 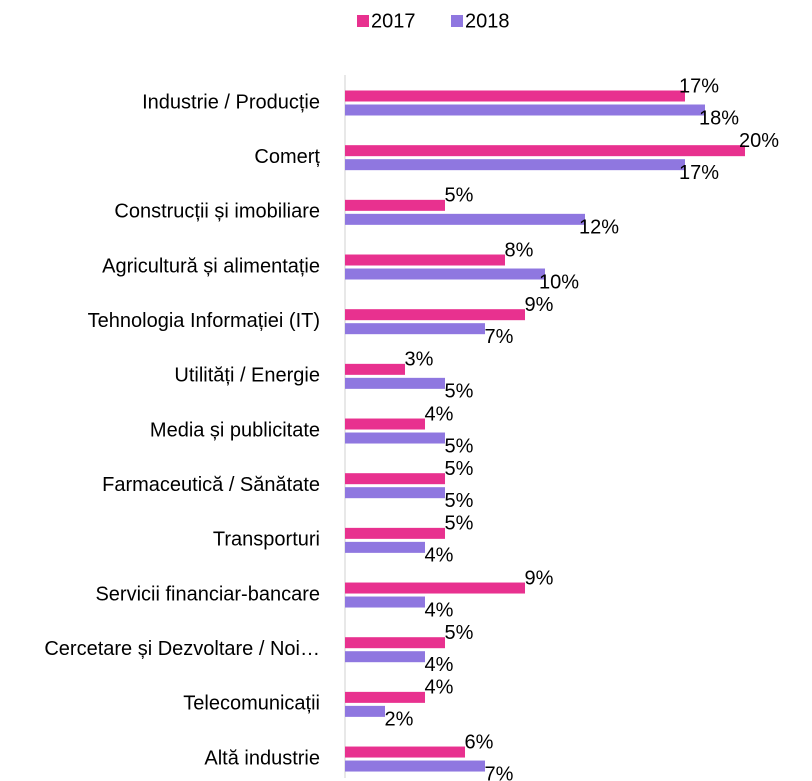 What do you see at coordinates (266, 540) in the screenshot?
I see `category-label: Transporturi` at bounding box center [266, 540].